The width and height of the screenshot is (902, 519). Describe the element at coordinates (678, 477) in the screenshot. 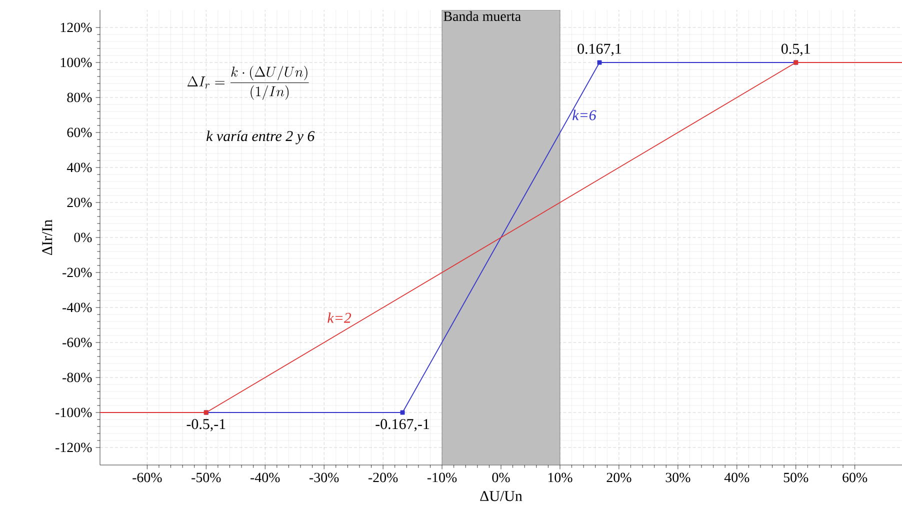

I see `x-tick-label: 30%` at that location.